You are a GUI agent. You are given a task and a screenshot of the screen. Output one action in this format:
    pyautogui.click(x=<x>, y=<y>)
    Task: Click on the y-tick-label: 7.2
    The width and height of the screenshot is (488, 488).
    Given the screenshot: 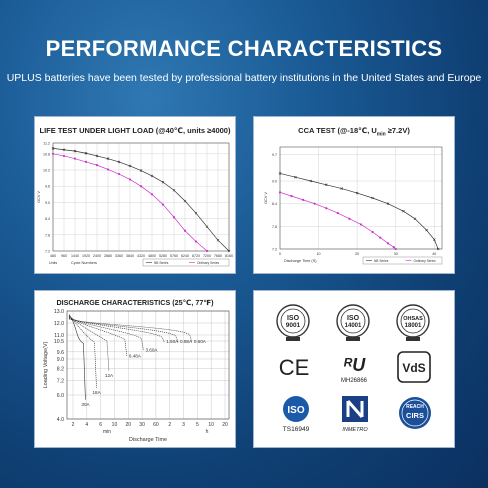 What is the action you would take?
    pyautogui.click(x=60, y=382)
    